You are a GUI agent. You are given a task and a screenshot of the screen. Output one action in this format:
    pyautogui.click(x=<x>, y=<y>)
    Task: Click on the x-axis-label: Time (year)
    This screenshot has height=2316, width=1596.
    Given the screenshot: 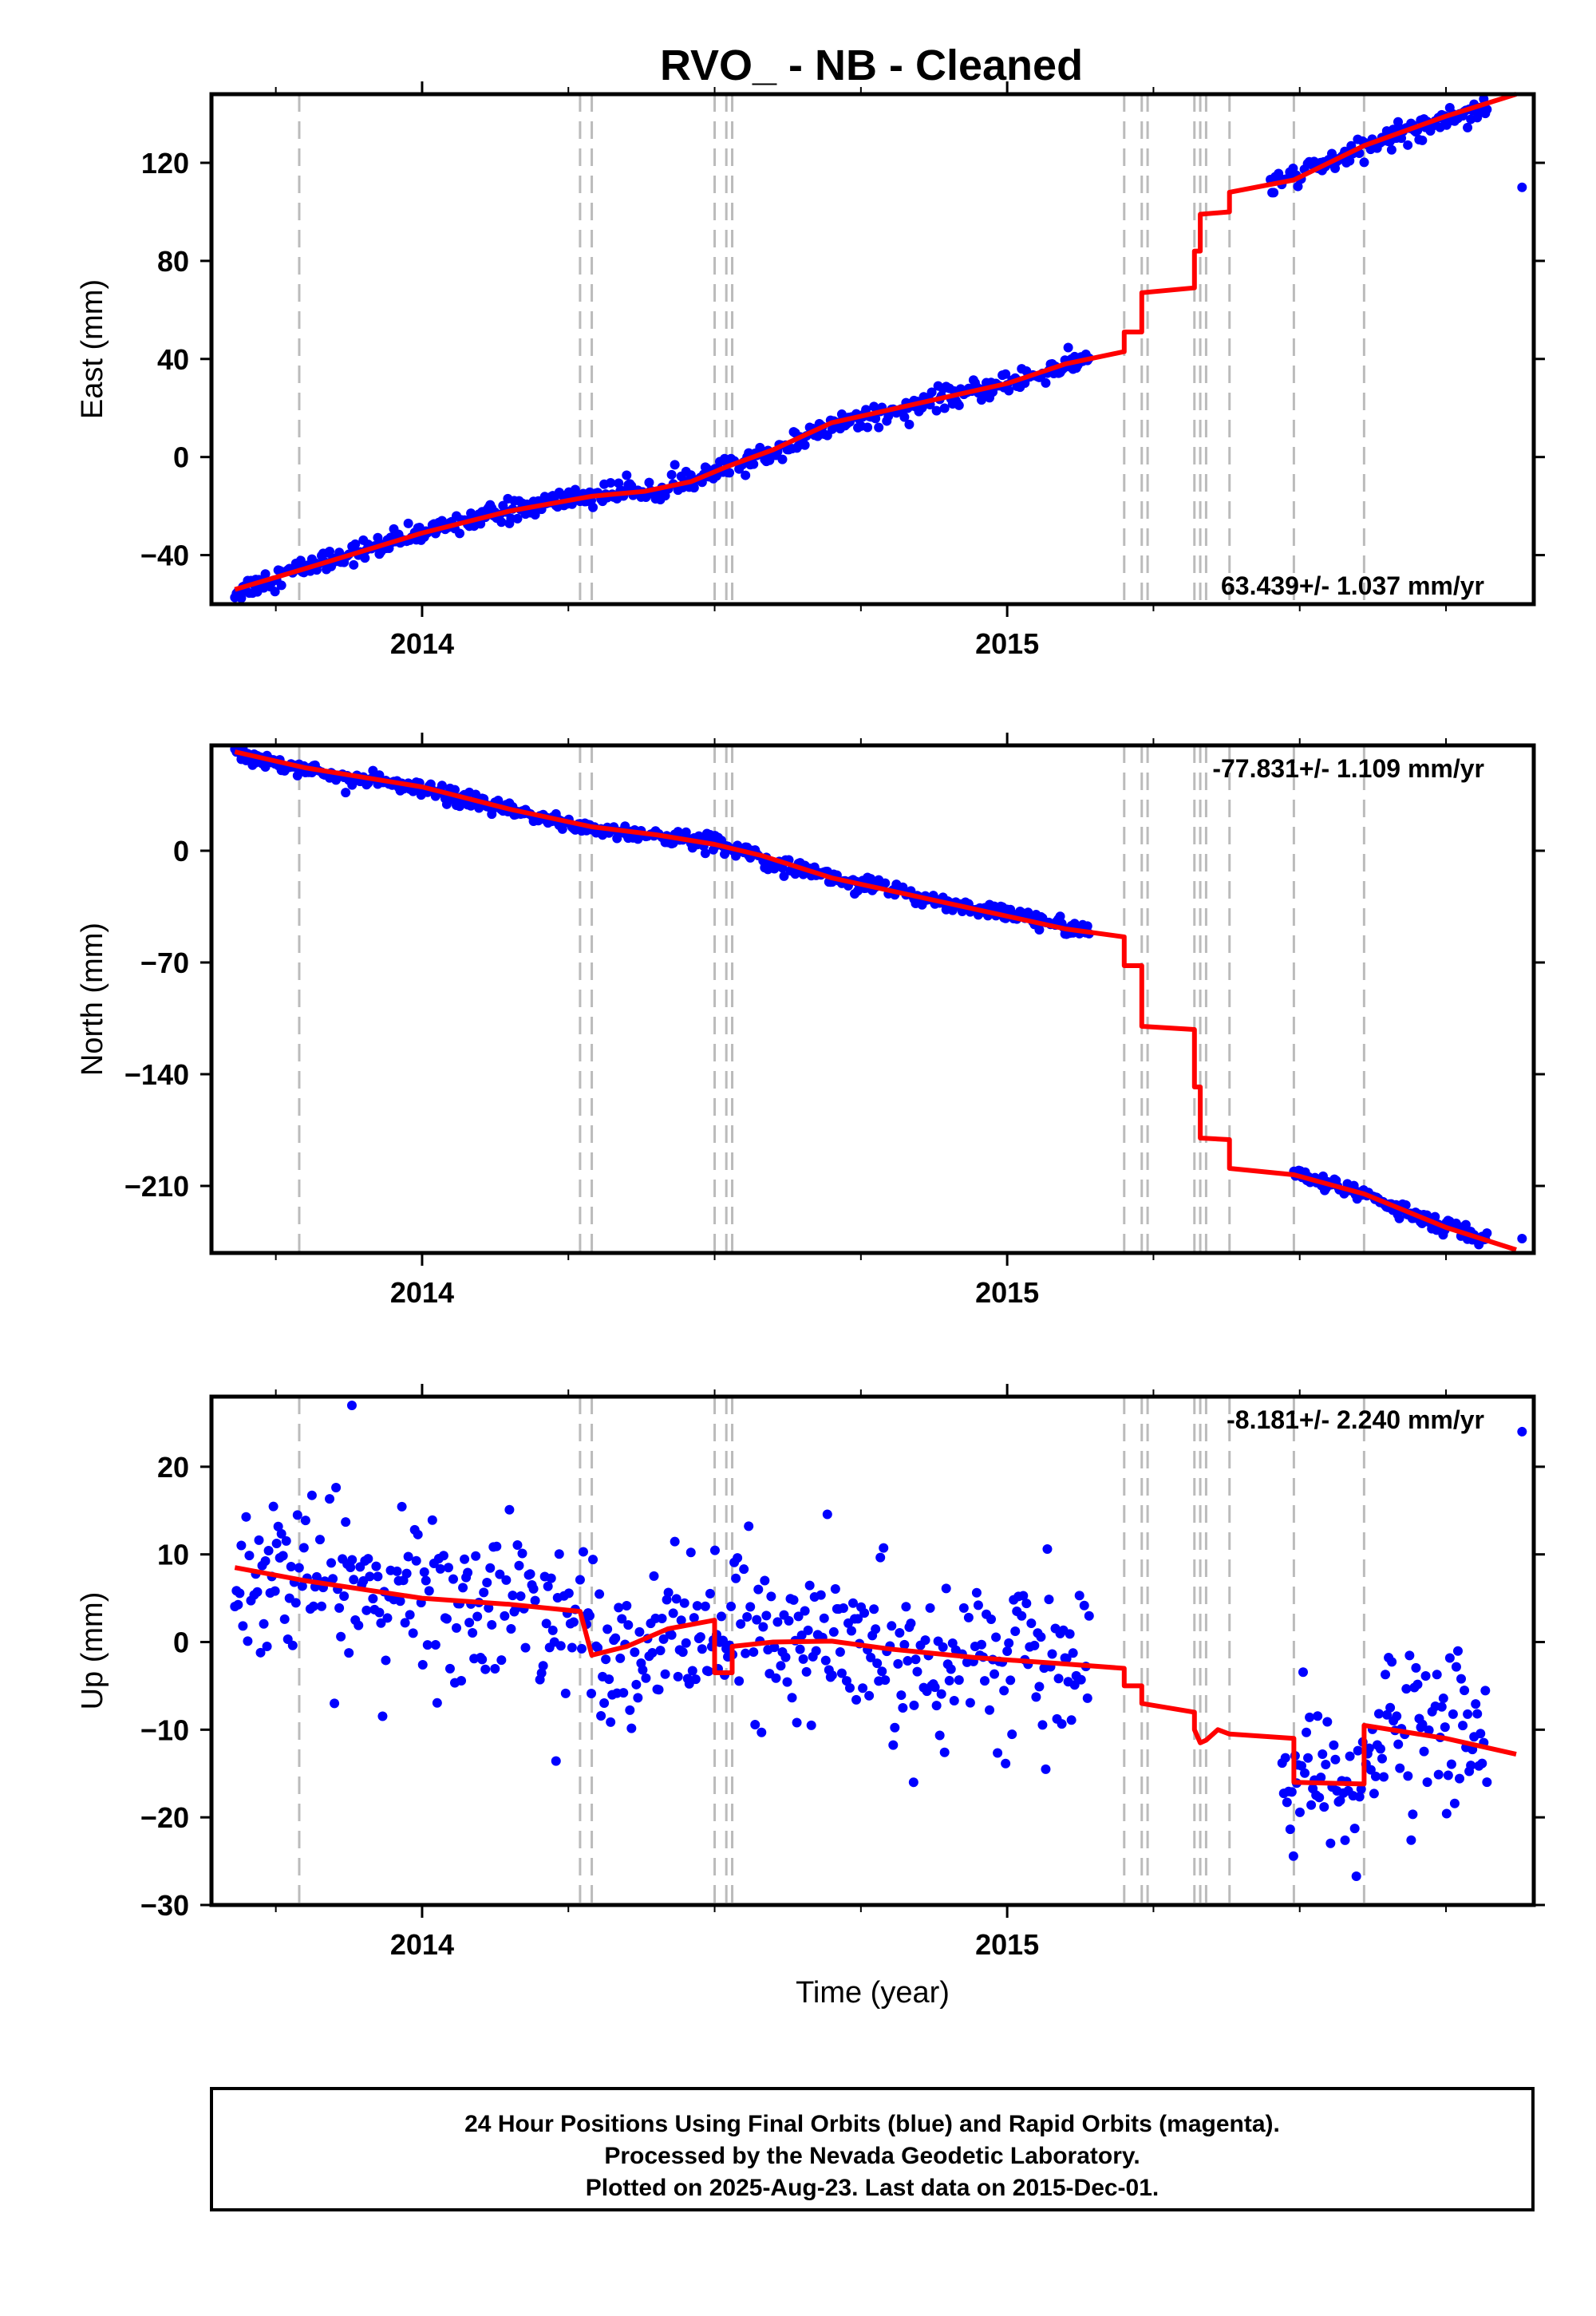 What is the action you would take?
    pyautogui.click(x=873, y=1993)
    